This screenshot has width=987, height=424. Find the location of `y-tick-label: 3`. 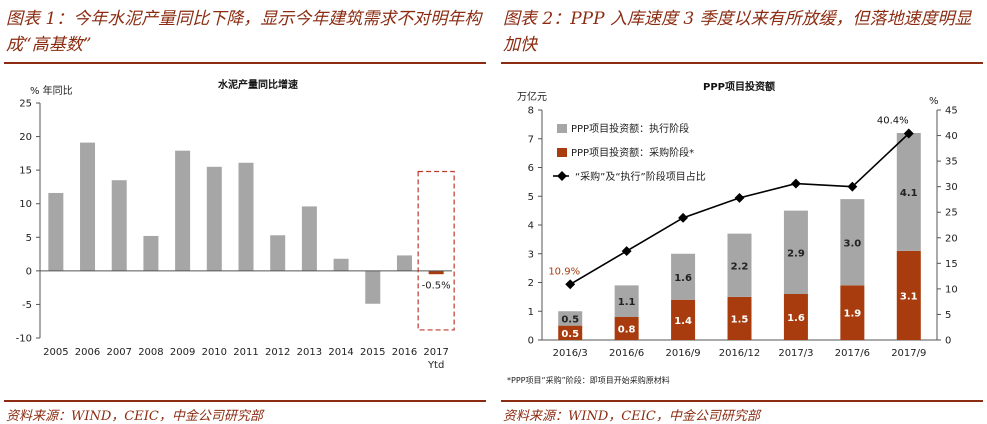

y-tick-label: 3 is located at coordinates (531, 254).